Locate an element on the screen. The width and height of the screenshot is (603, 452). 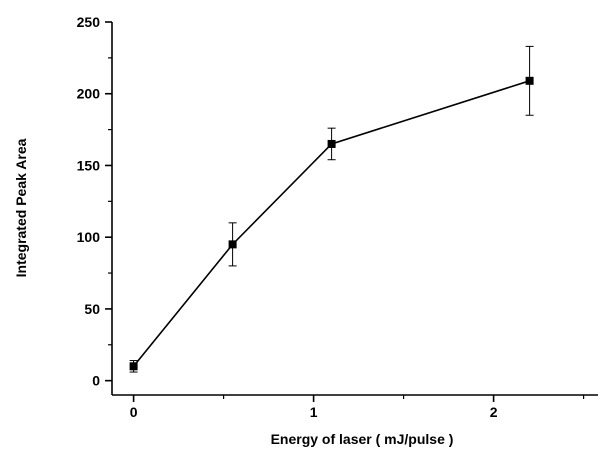
y-tick-label: 250 is located at coordinates (89, 22).